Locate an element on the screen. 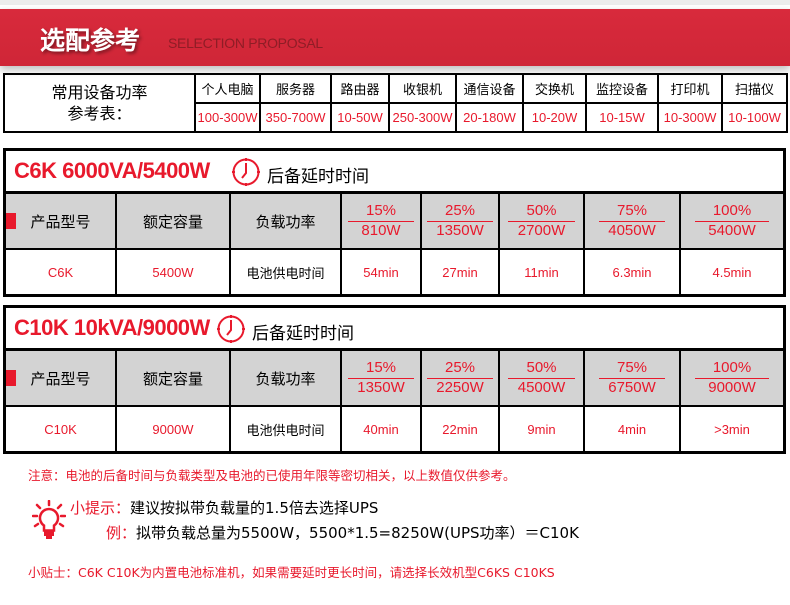 The image size is (790, 605). load-watt: 6750W is located at coordinates (632, 387).